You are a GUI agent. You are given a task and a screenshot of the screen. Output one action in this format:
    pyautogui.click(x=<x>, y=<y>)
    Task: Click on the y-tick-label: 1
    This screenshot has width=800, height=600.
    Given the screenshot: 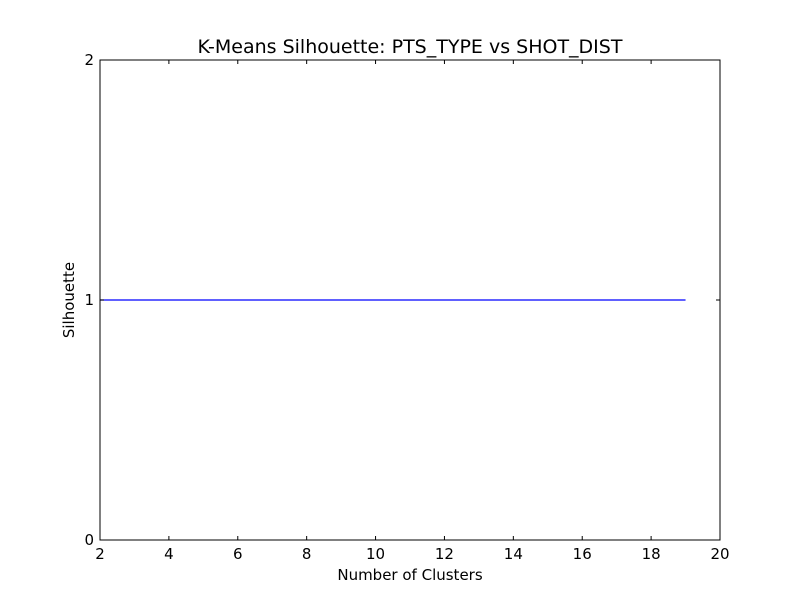 What is the action you would take?
    pyautogui.click(x=89, y=300)
    